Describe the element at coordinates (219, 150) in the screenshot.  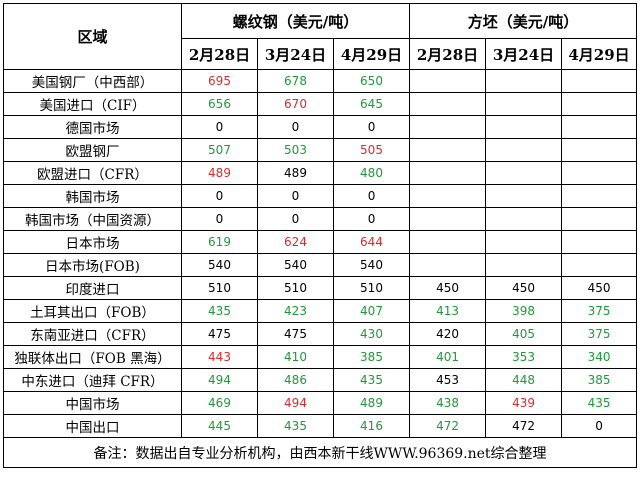
I see `price-cell: 507` at that location.